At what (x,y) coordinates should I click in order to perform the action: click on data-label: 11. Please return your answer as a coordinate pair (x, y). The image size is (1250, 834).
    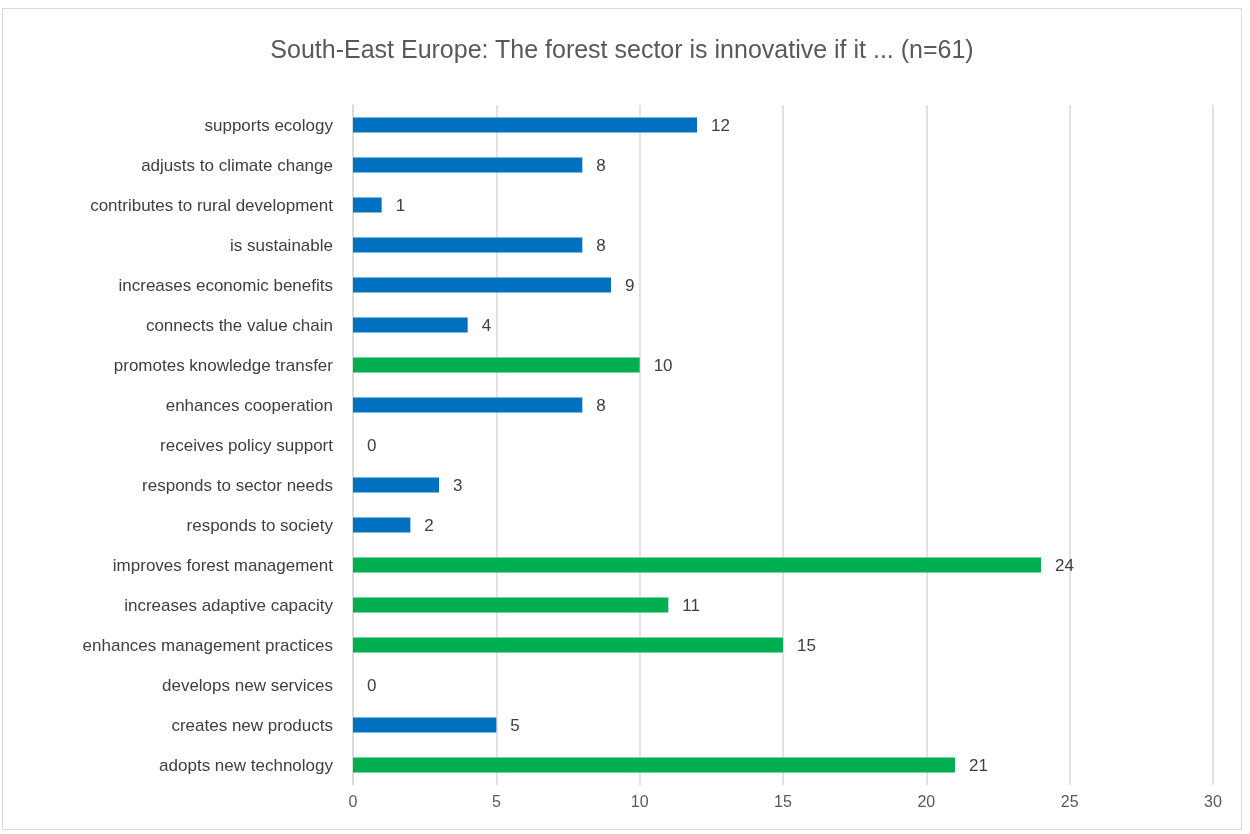
    Looking at the image, I should click on (691, 605).